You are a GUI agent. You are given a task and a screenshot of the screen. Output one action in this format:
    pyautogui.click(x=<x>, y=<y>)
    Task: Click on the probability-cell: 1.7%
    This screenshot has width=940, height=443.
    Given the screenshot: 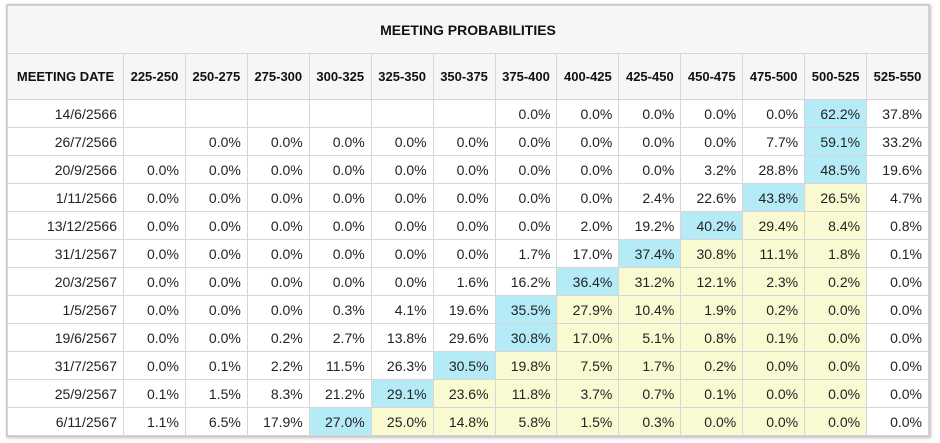 What is the action you would take?
    pyautogui.click(x=526, y=253)
    